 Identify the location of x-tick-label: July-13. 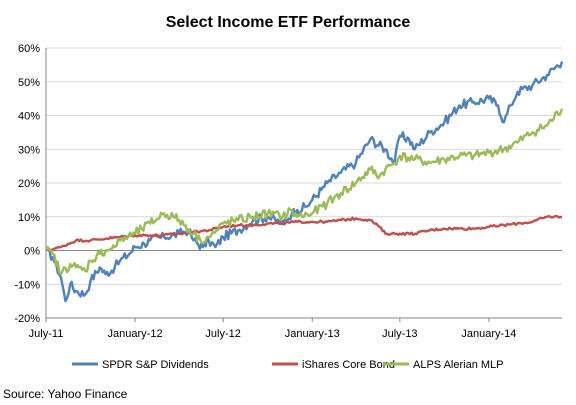
(399, 334).